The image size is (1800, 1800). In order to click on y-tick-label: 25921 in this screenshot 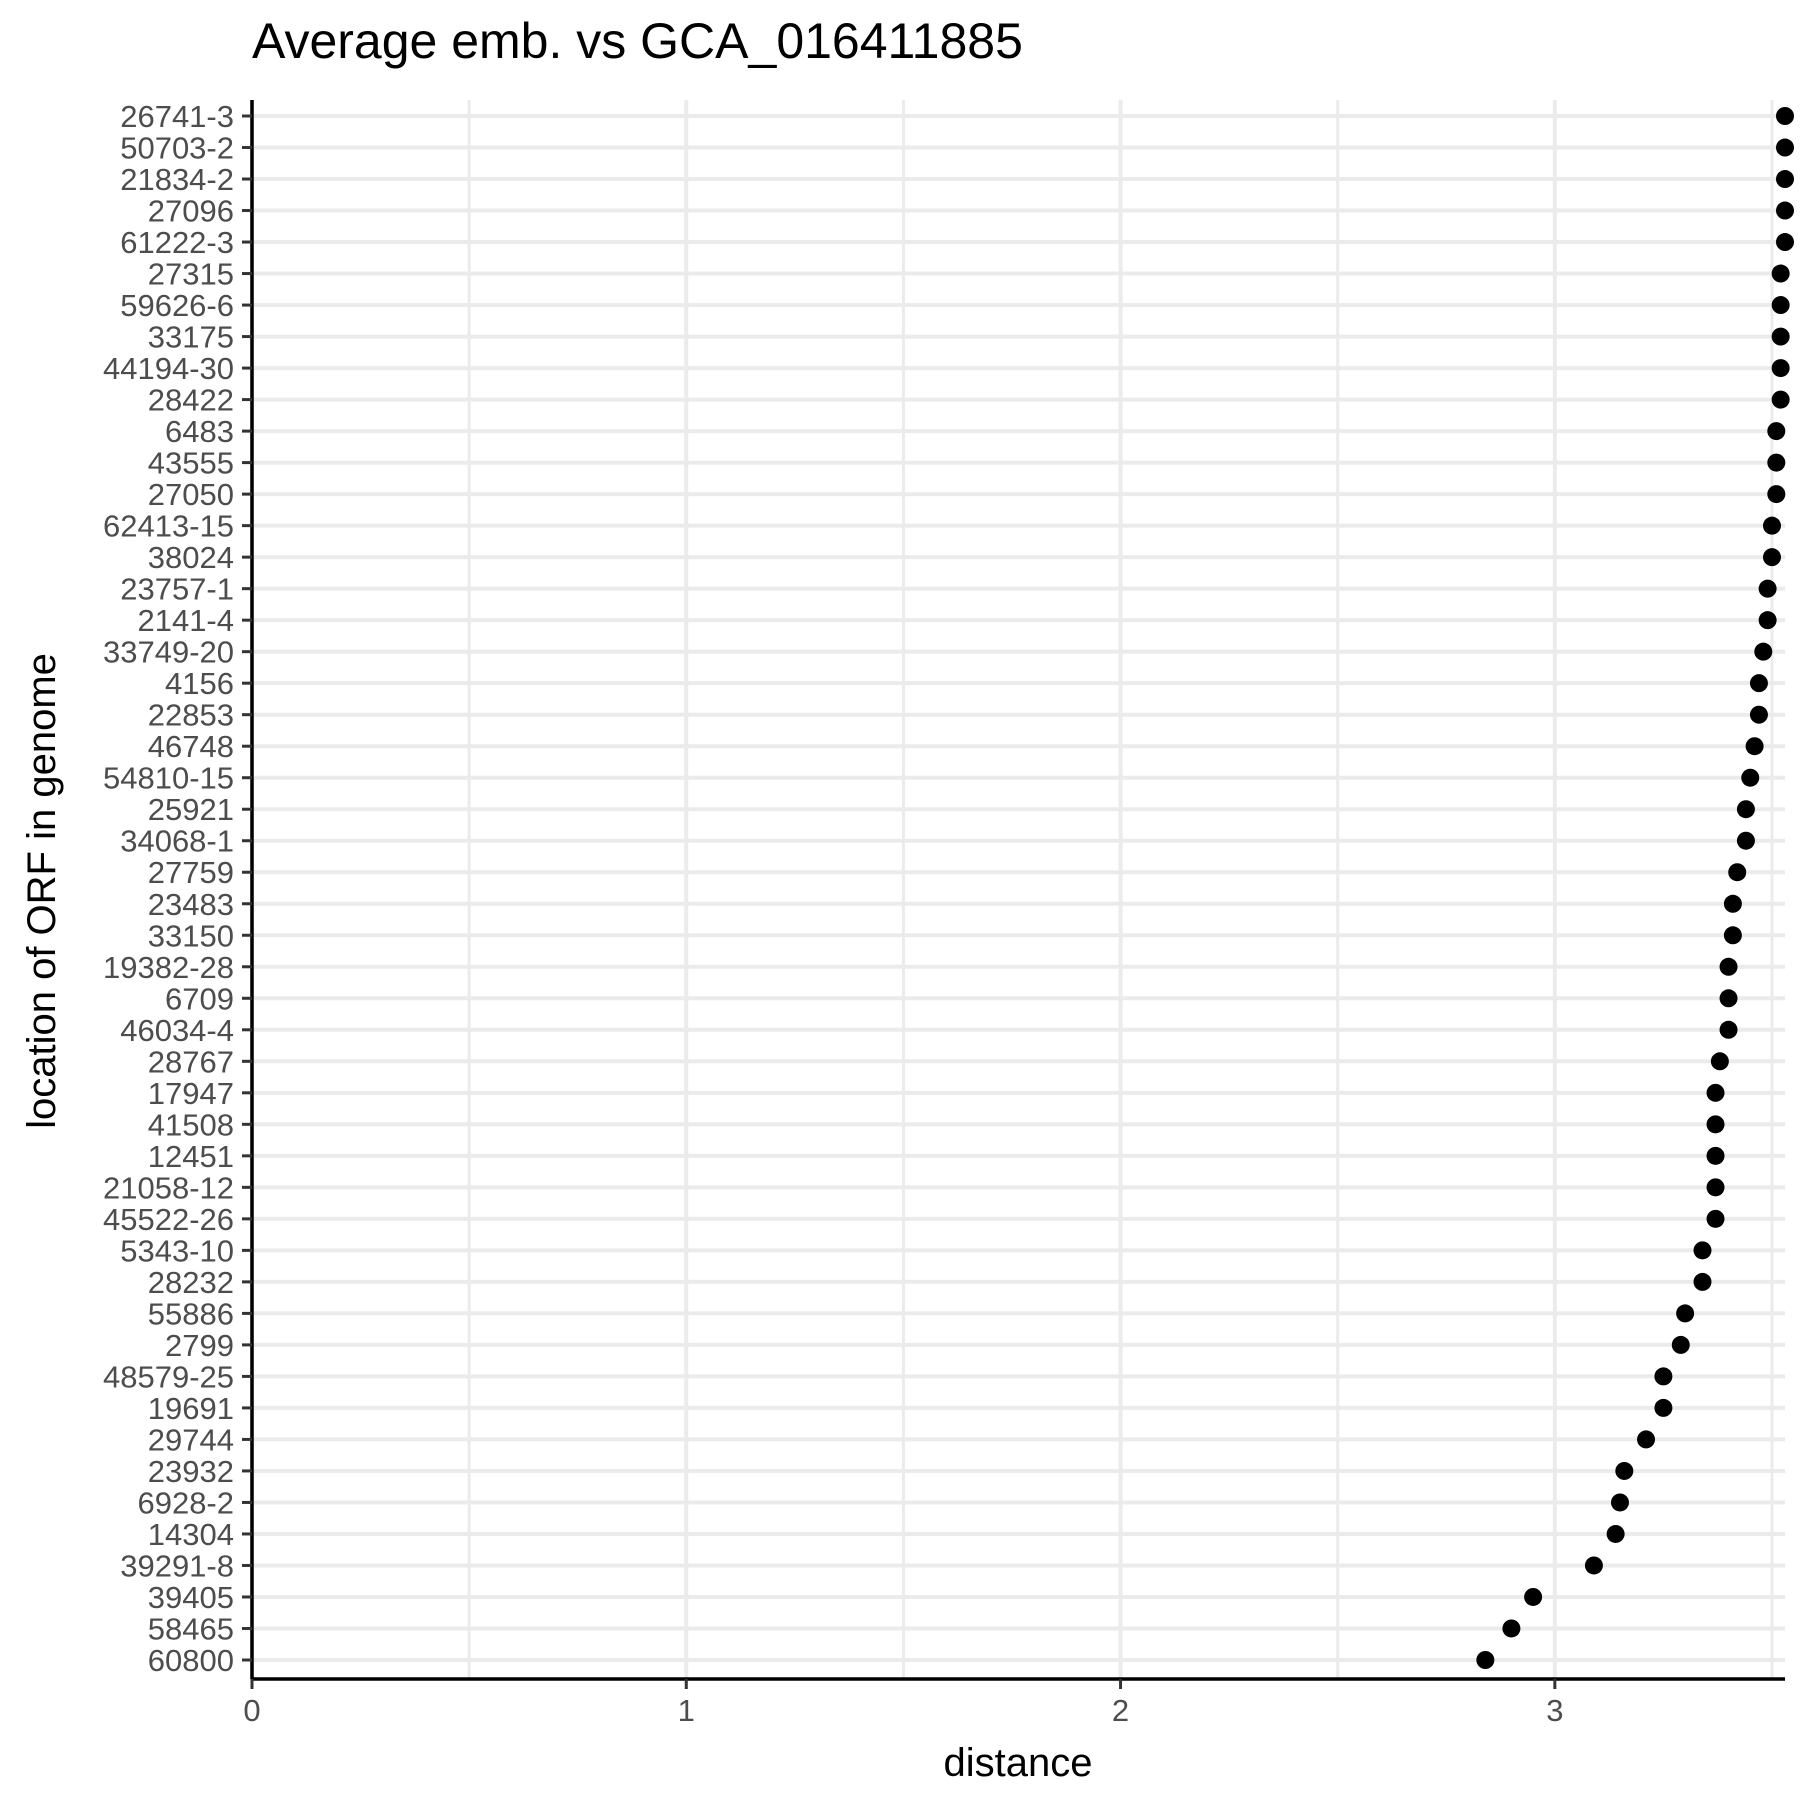, I will do `click(191, 809)`.